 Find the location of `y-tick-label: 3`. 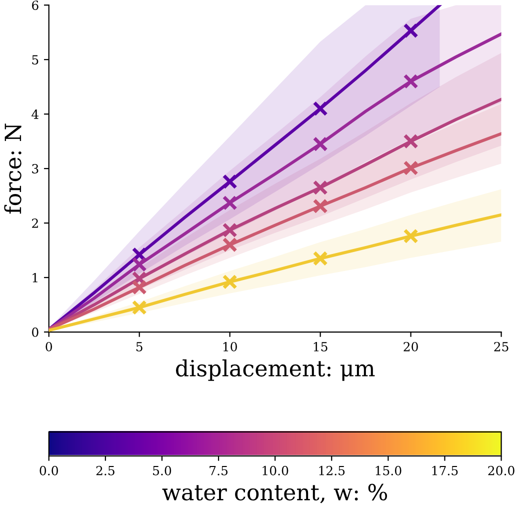

y-tick-label: 3 is located at coordinates (35, 169).